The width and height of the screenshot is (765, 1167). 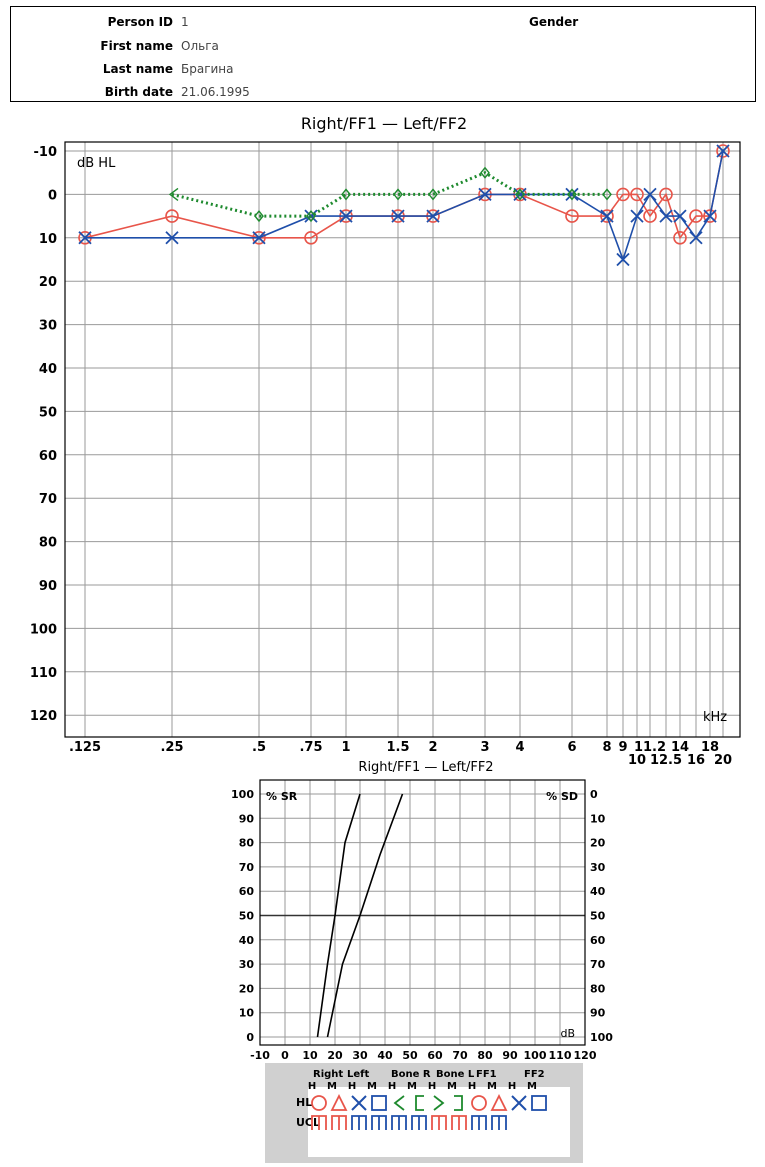 What do you see at coordinates (519, 1103) in the screenshot?
I see `legend-symbol-ff2-h` at bounding box center [519, 1103].